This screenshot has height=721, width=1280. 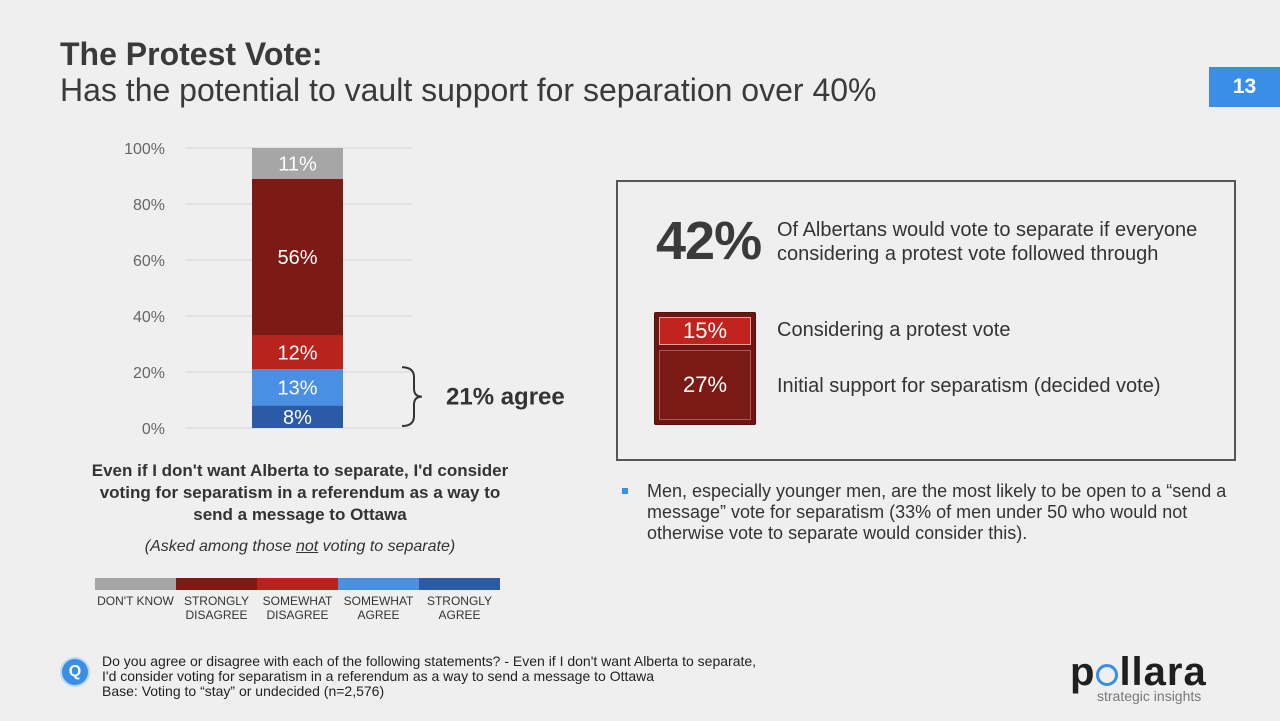 I want to click on legend-label: DON'T KNOW, so click(x=135, y=601).